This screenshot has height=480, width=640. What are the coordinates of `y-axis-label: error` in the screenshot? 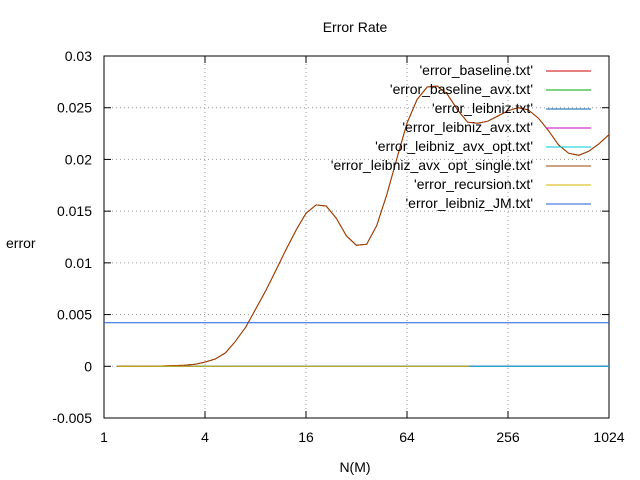 It's located at (21, 243).